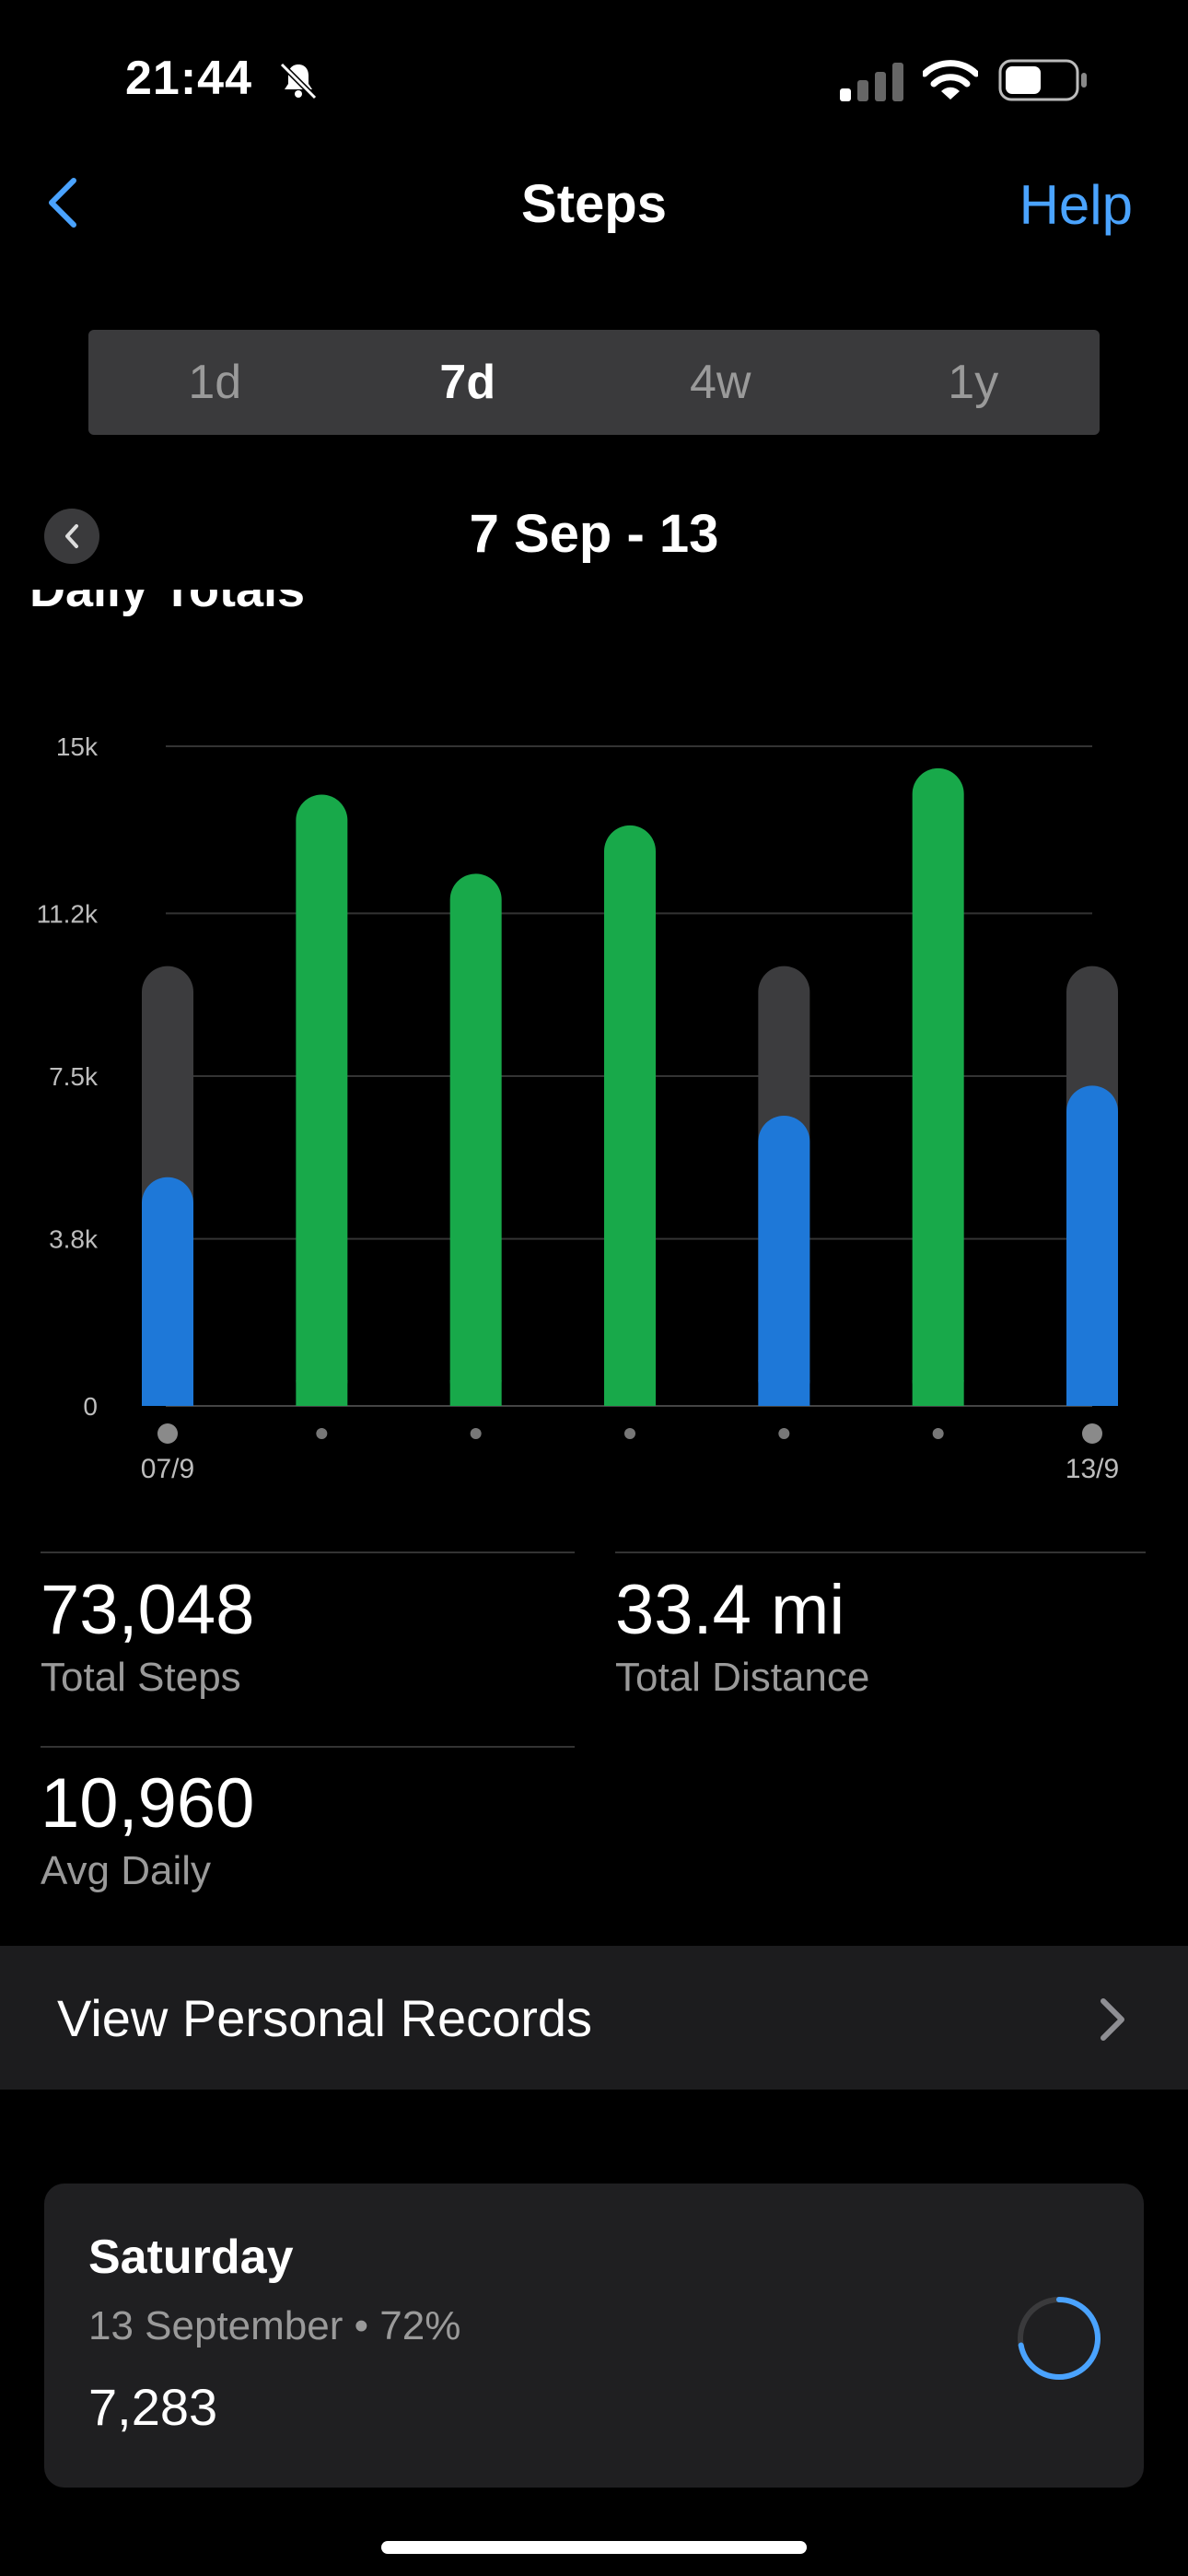 The width and height of the screenshot is (1188, 2576). I want to click on segment-4w: 4w, so click(720, 382).